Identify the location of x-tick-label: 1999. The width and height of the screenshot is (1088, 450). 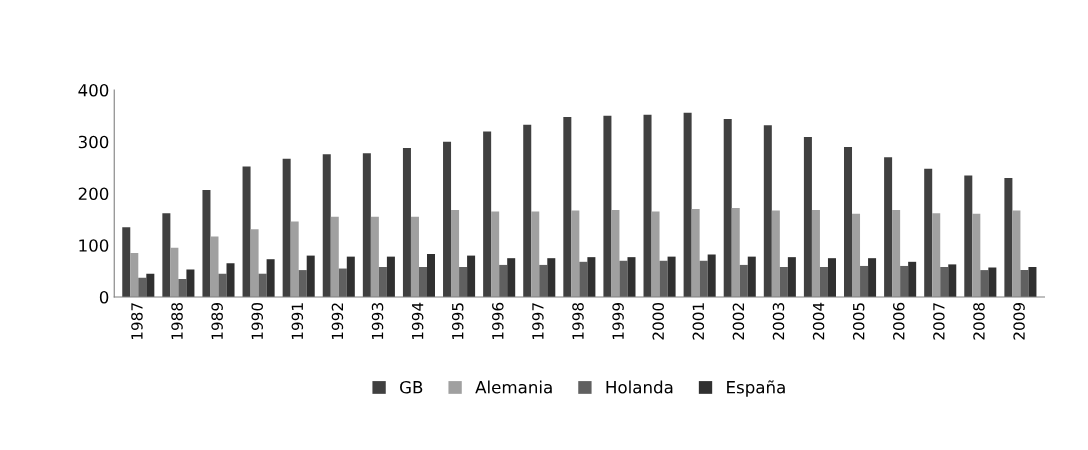
(618, 321).